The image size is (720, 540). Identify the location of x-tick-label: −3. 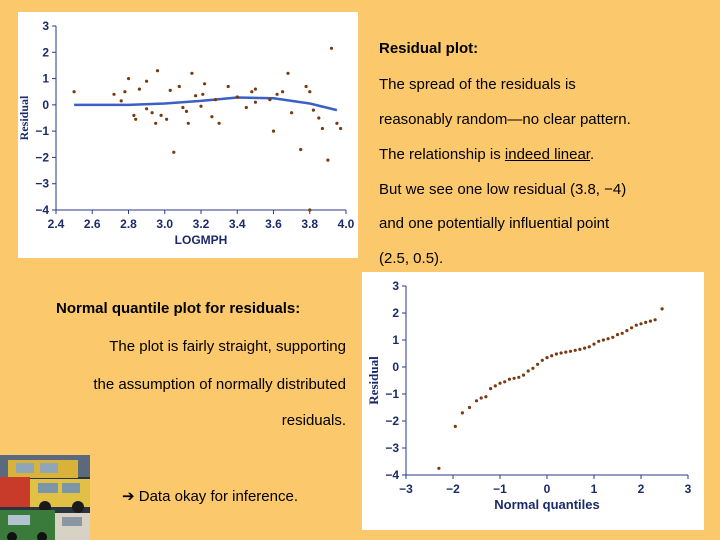
(406, 489).